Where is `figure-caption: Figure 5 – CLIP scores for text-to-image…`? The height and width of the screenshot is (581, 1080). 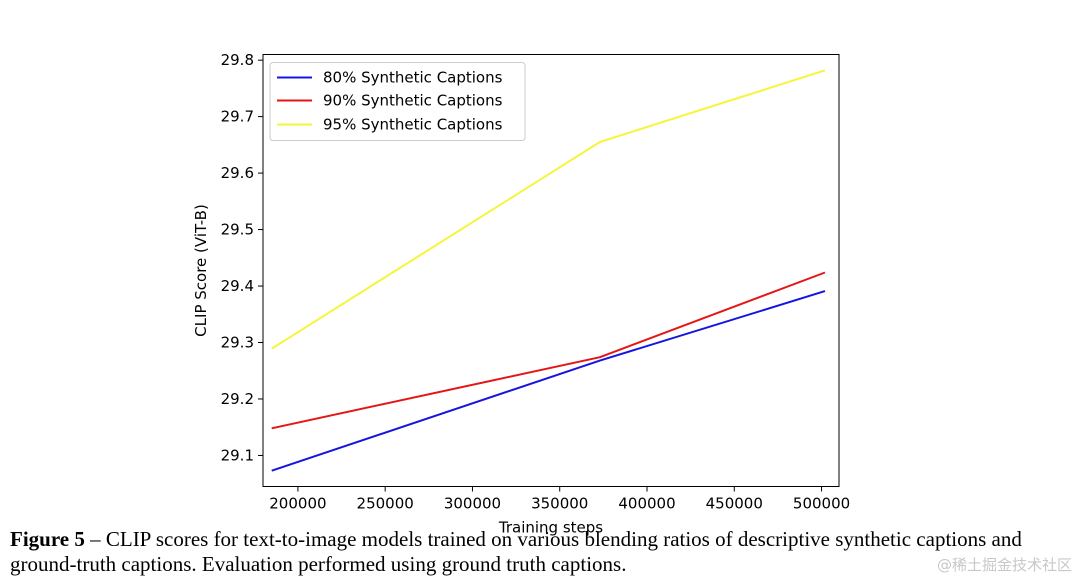 figure-caption: Figure 5 – CLIP scores for text-to-image… is located at coordinates (544, 552).